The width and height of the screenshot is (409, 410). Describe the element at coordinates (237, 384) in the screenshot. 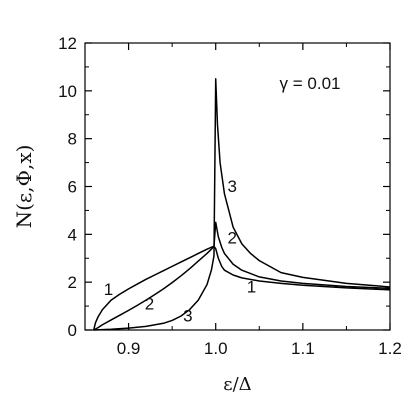

I see `x-axis-label: ε/Δ` at that location.